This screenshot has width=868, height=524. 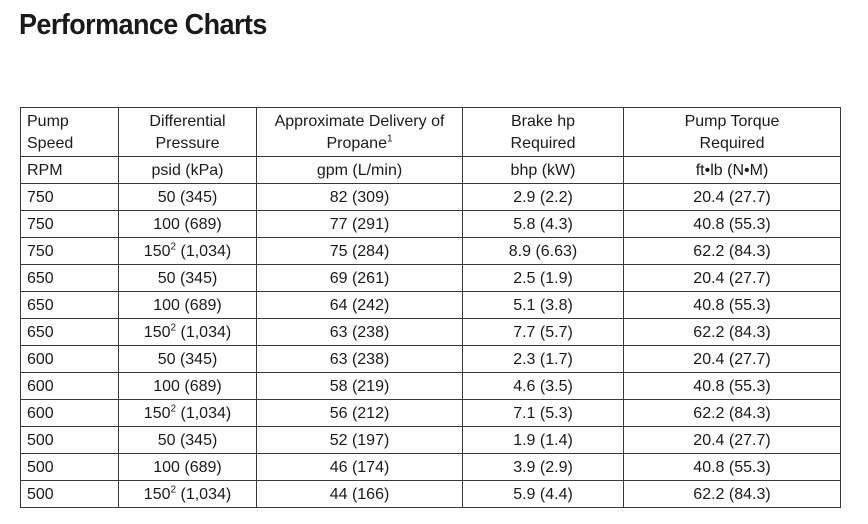 What do you see at coordinates (187, 170) in the screenshot?
I see `units-cell: psid (kPa)` at bounding box center [187, 170].